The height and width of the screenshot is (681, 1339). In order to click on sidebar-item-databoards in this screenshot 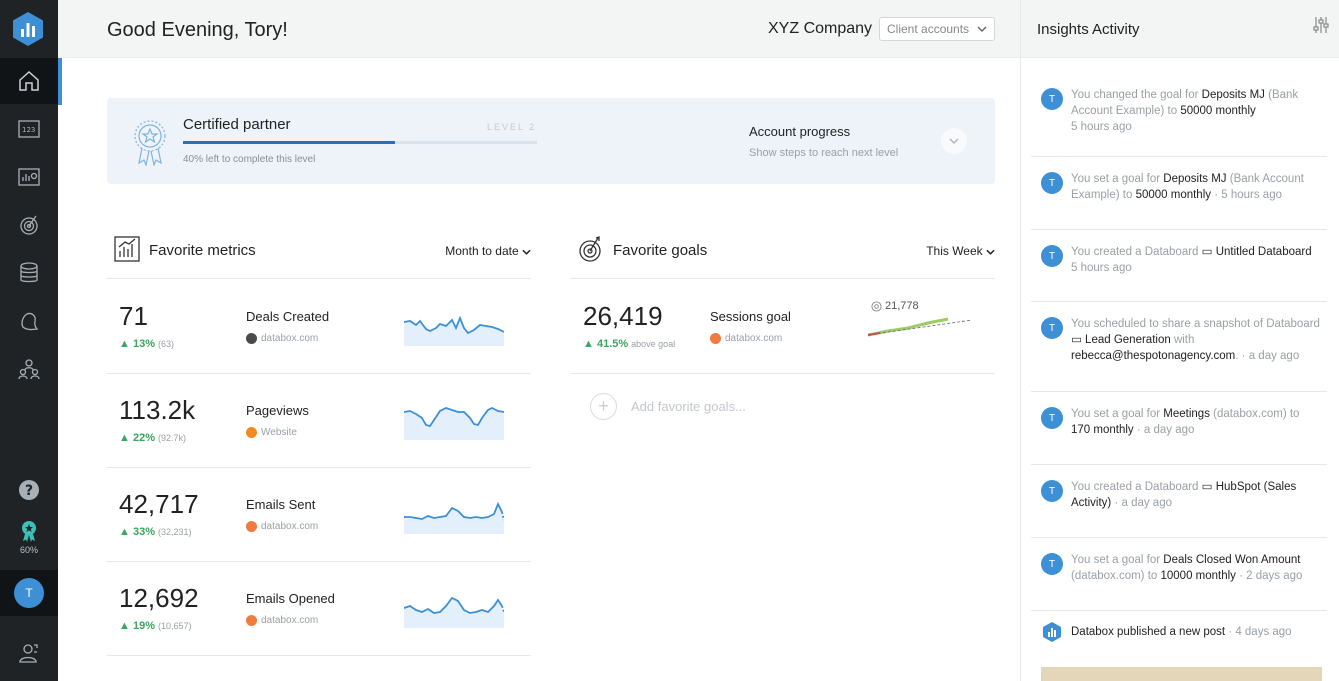, I will do `click(29, 177)`.